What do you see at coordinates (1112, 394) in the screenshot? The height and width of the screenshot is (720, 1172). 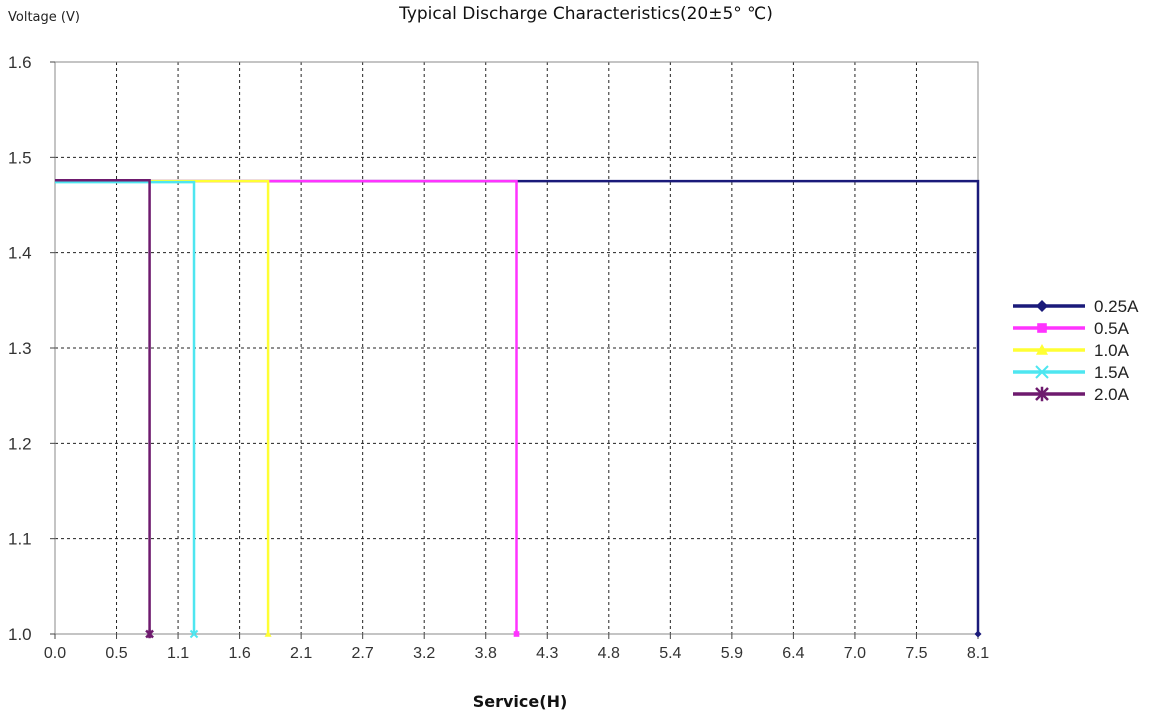 I see `legend-label: 2.0A` at bounding box center [1112, 394].